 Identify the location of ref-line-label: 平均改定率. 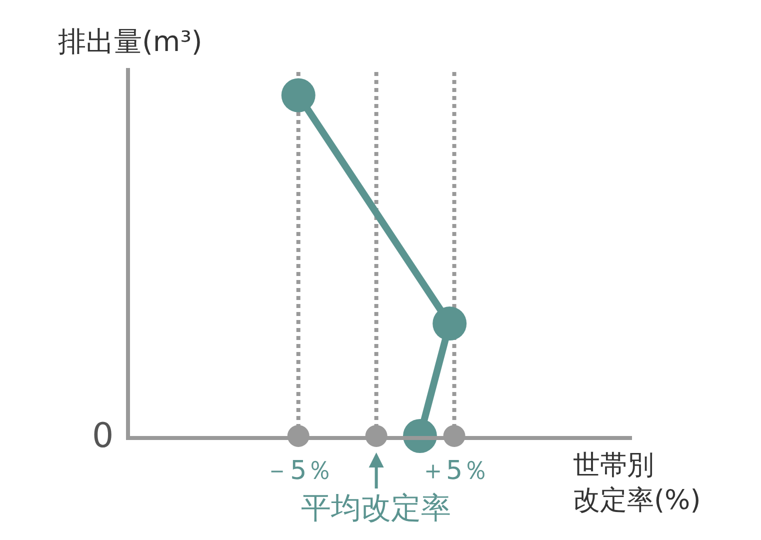
(376, 508).